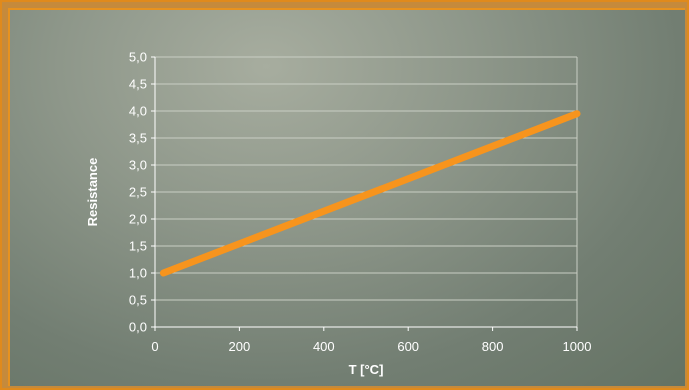 This screenshot has width=689, height=390. Describe the element at coordinates (493, 346) in the screenshot. I see `x-tick-label: 800` at that location.